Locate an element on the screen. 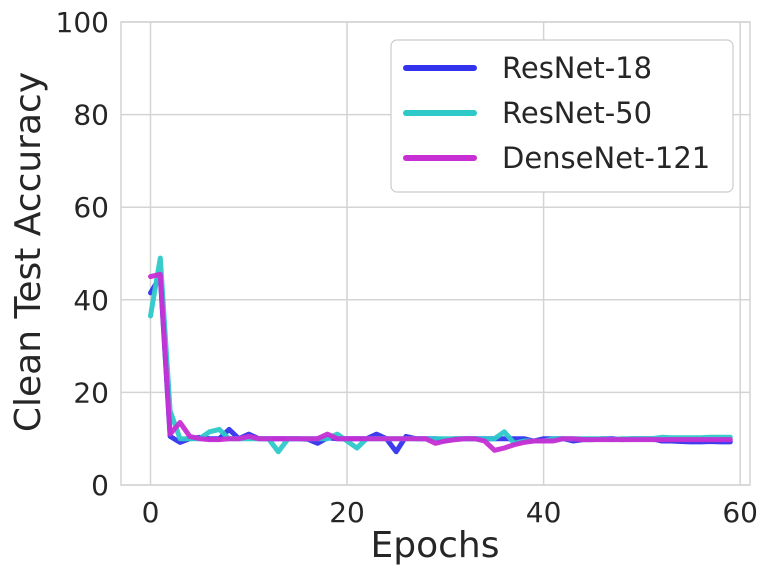 Image resolution: width=761 pixels, height=577 pixels. x-axis-label: Epochs is located at coordinates (435, 545).